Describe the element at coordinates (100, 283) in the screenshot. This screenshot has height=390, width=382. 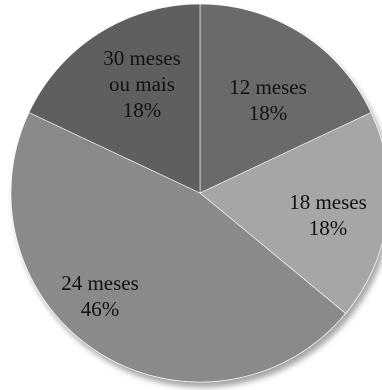
I see `slice-label-line: 24 meses` at that location.